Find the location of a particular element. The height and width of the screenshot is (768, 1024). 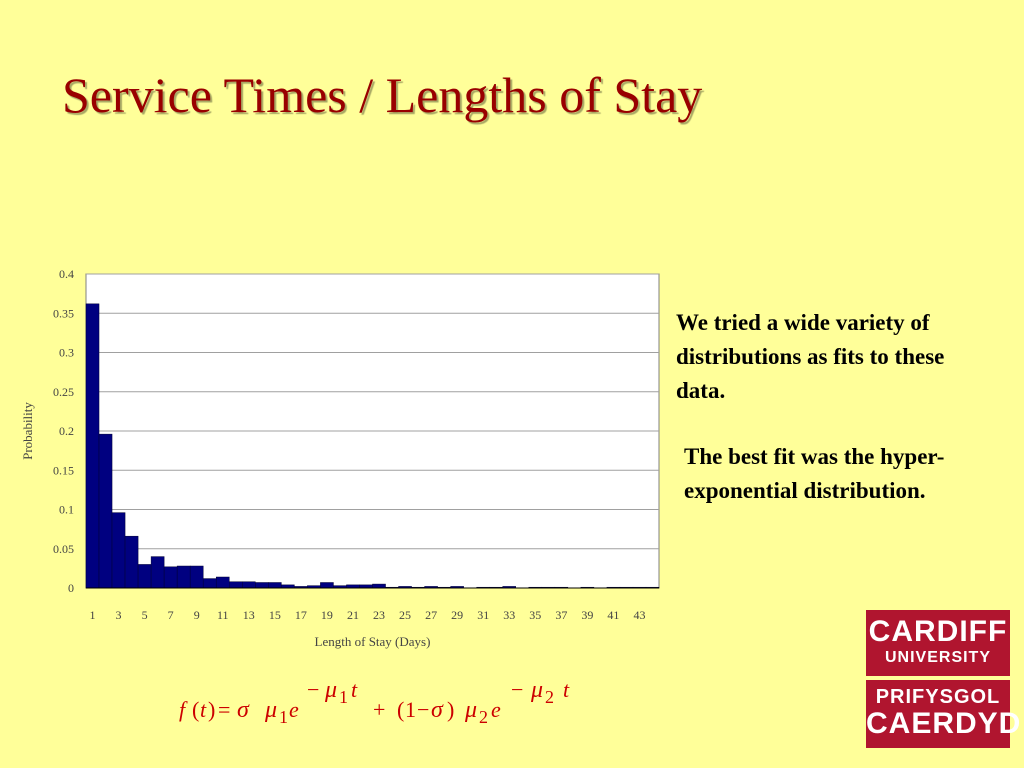

formula-exp-minus-2: − is located at coordinates (517, 689).